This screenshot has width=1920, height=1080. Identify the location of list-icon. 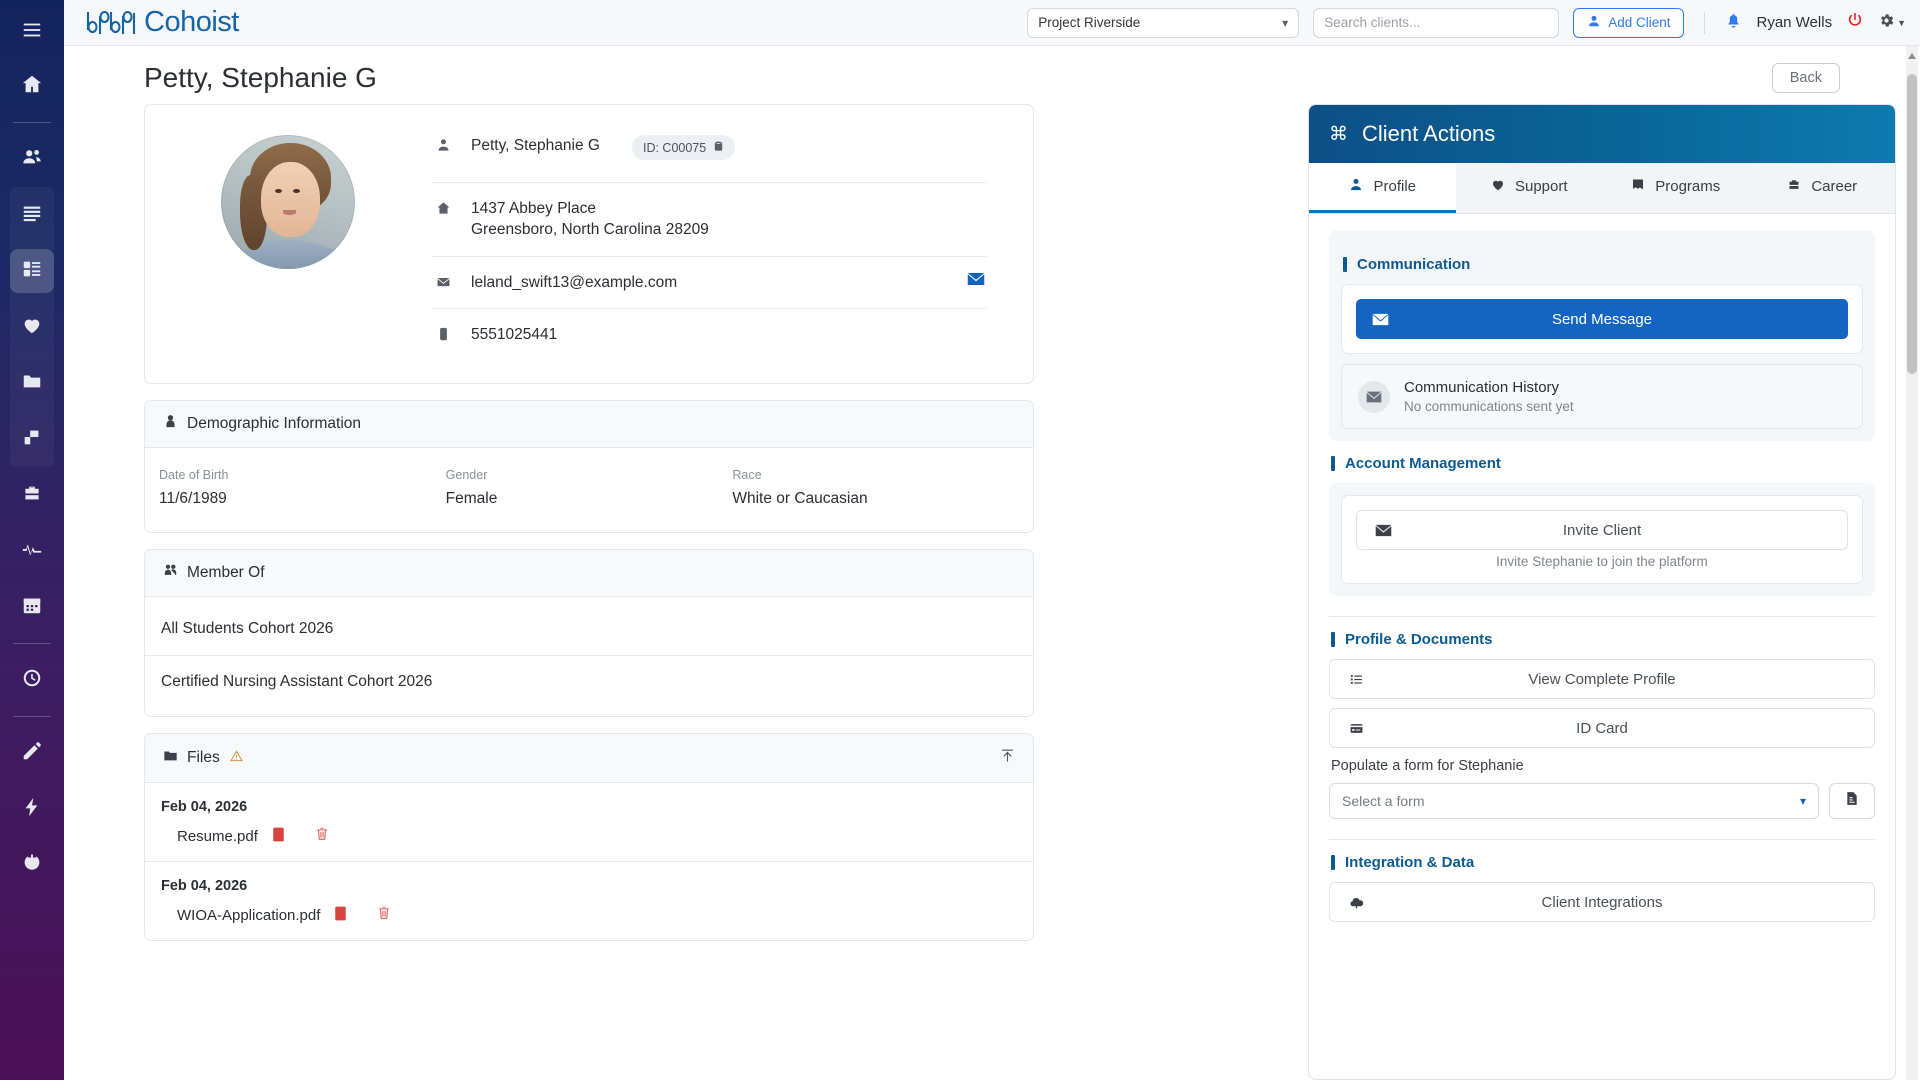
(1356, 679).